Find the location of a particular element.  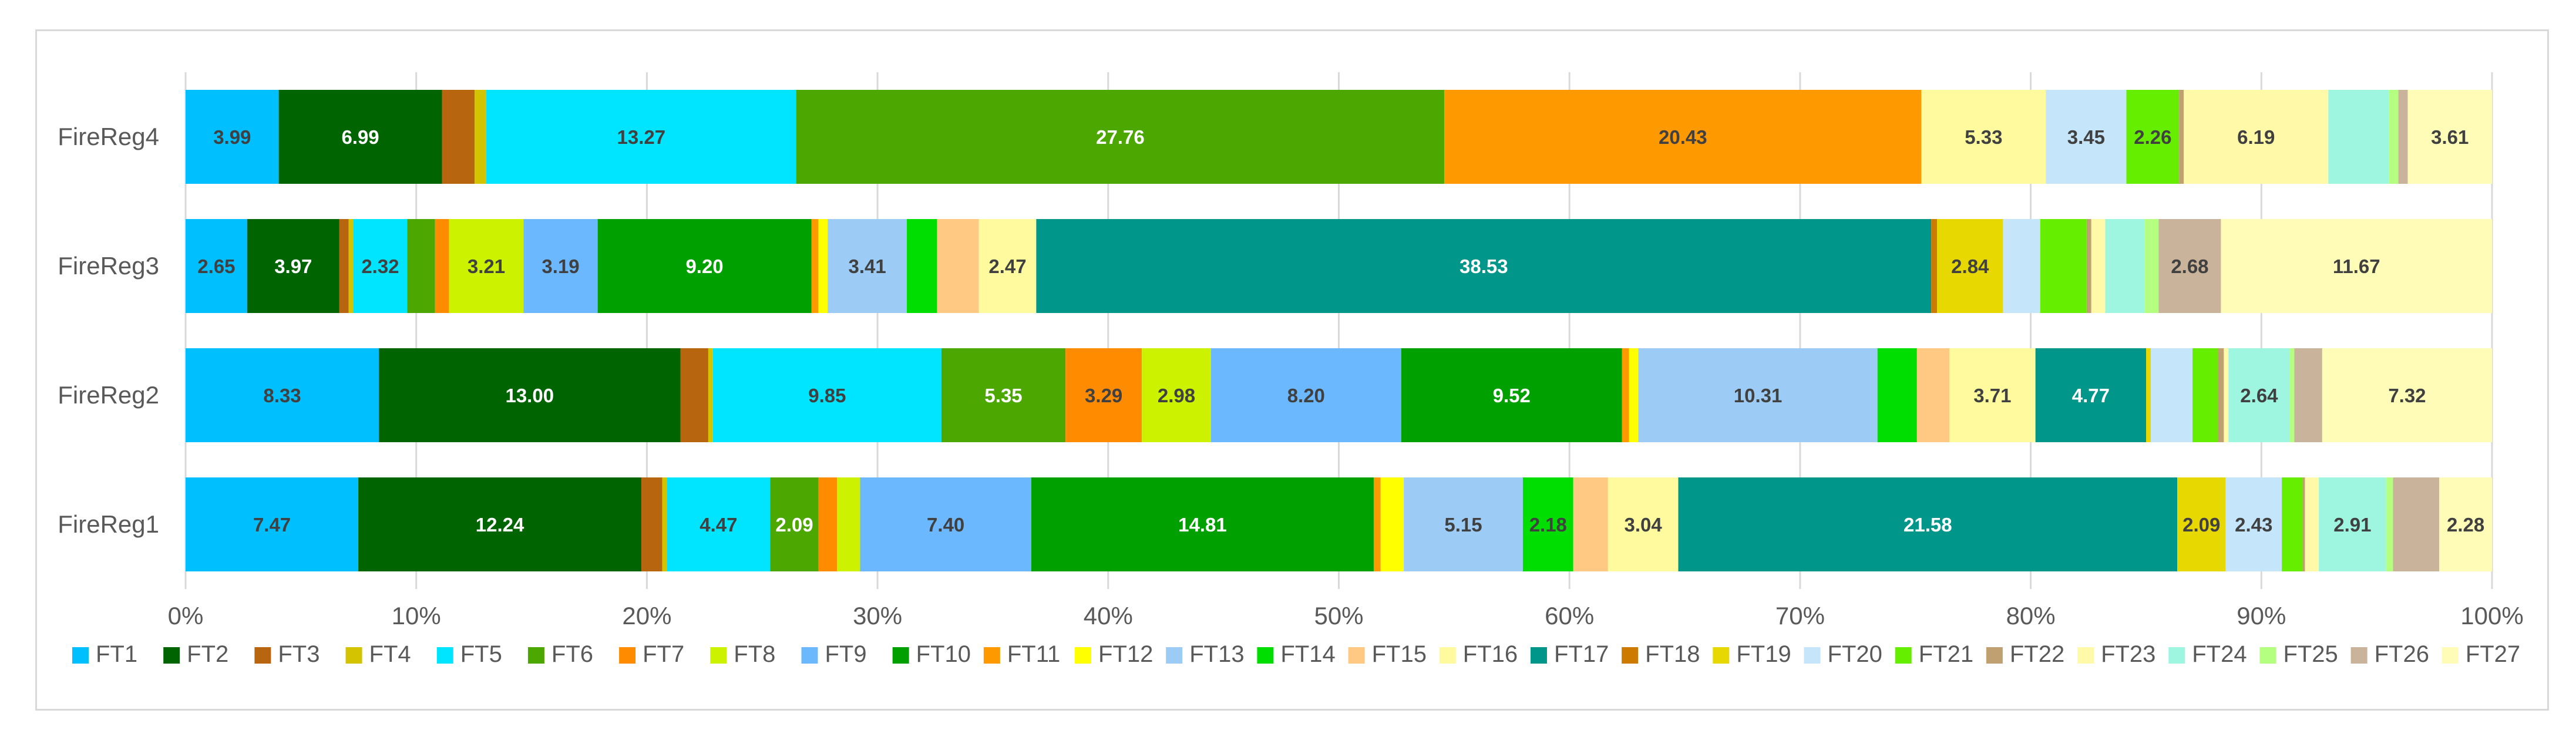

legend-label: FT21 is located at coordinates (1946, 654).